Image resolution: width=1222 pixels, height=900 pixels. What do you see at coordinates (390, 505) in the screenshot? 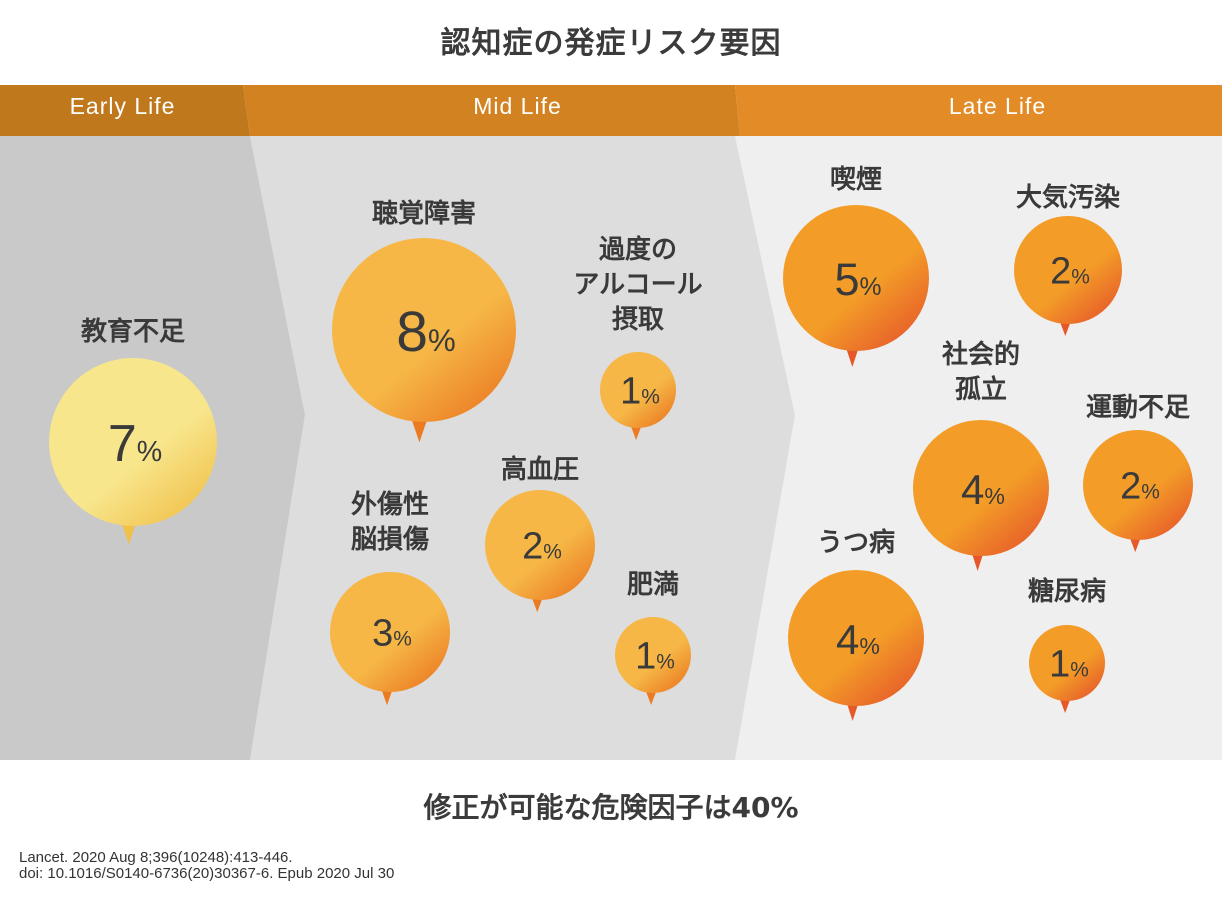
I see `label-line: 外傷性` at bounding box center [390, 505].